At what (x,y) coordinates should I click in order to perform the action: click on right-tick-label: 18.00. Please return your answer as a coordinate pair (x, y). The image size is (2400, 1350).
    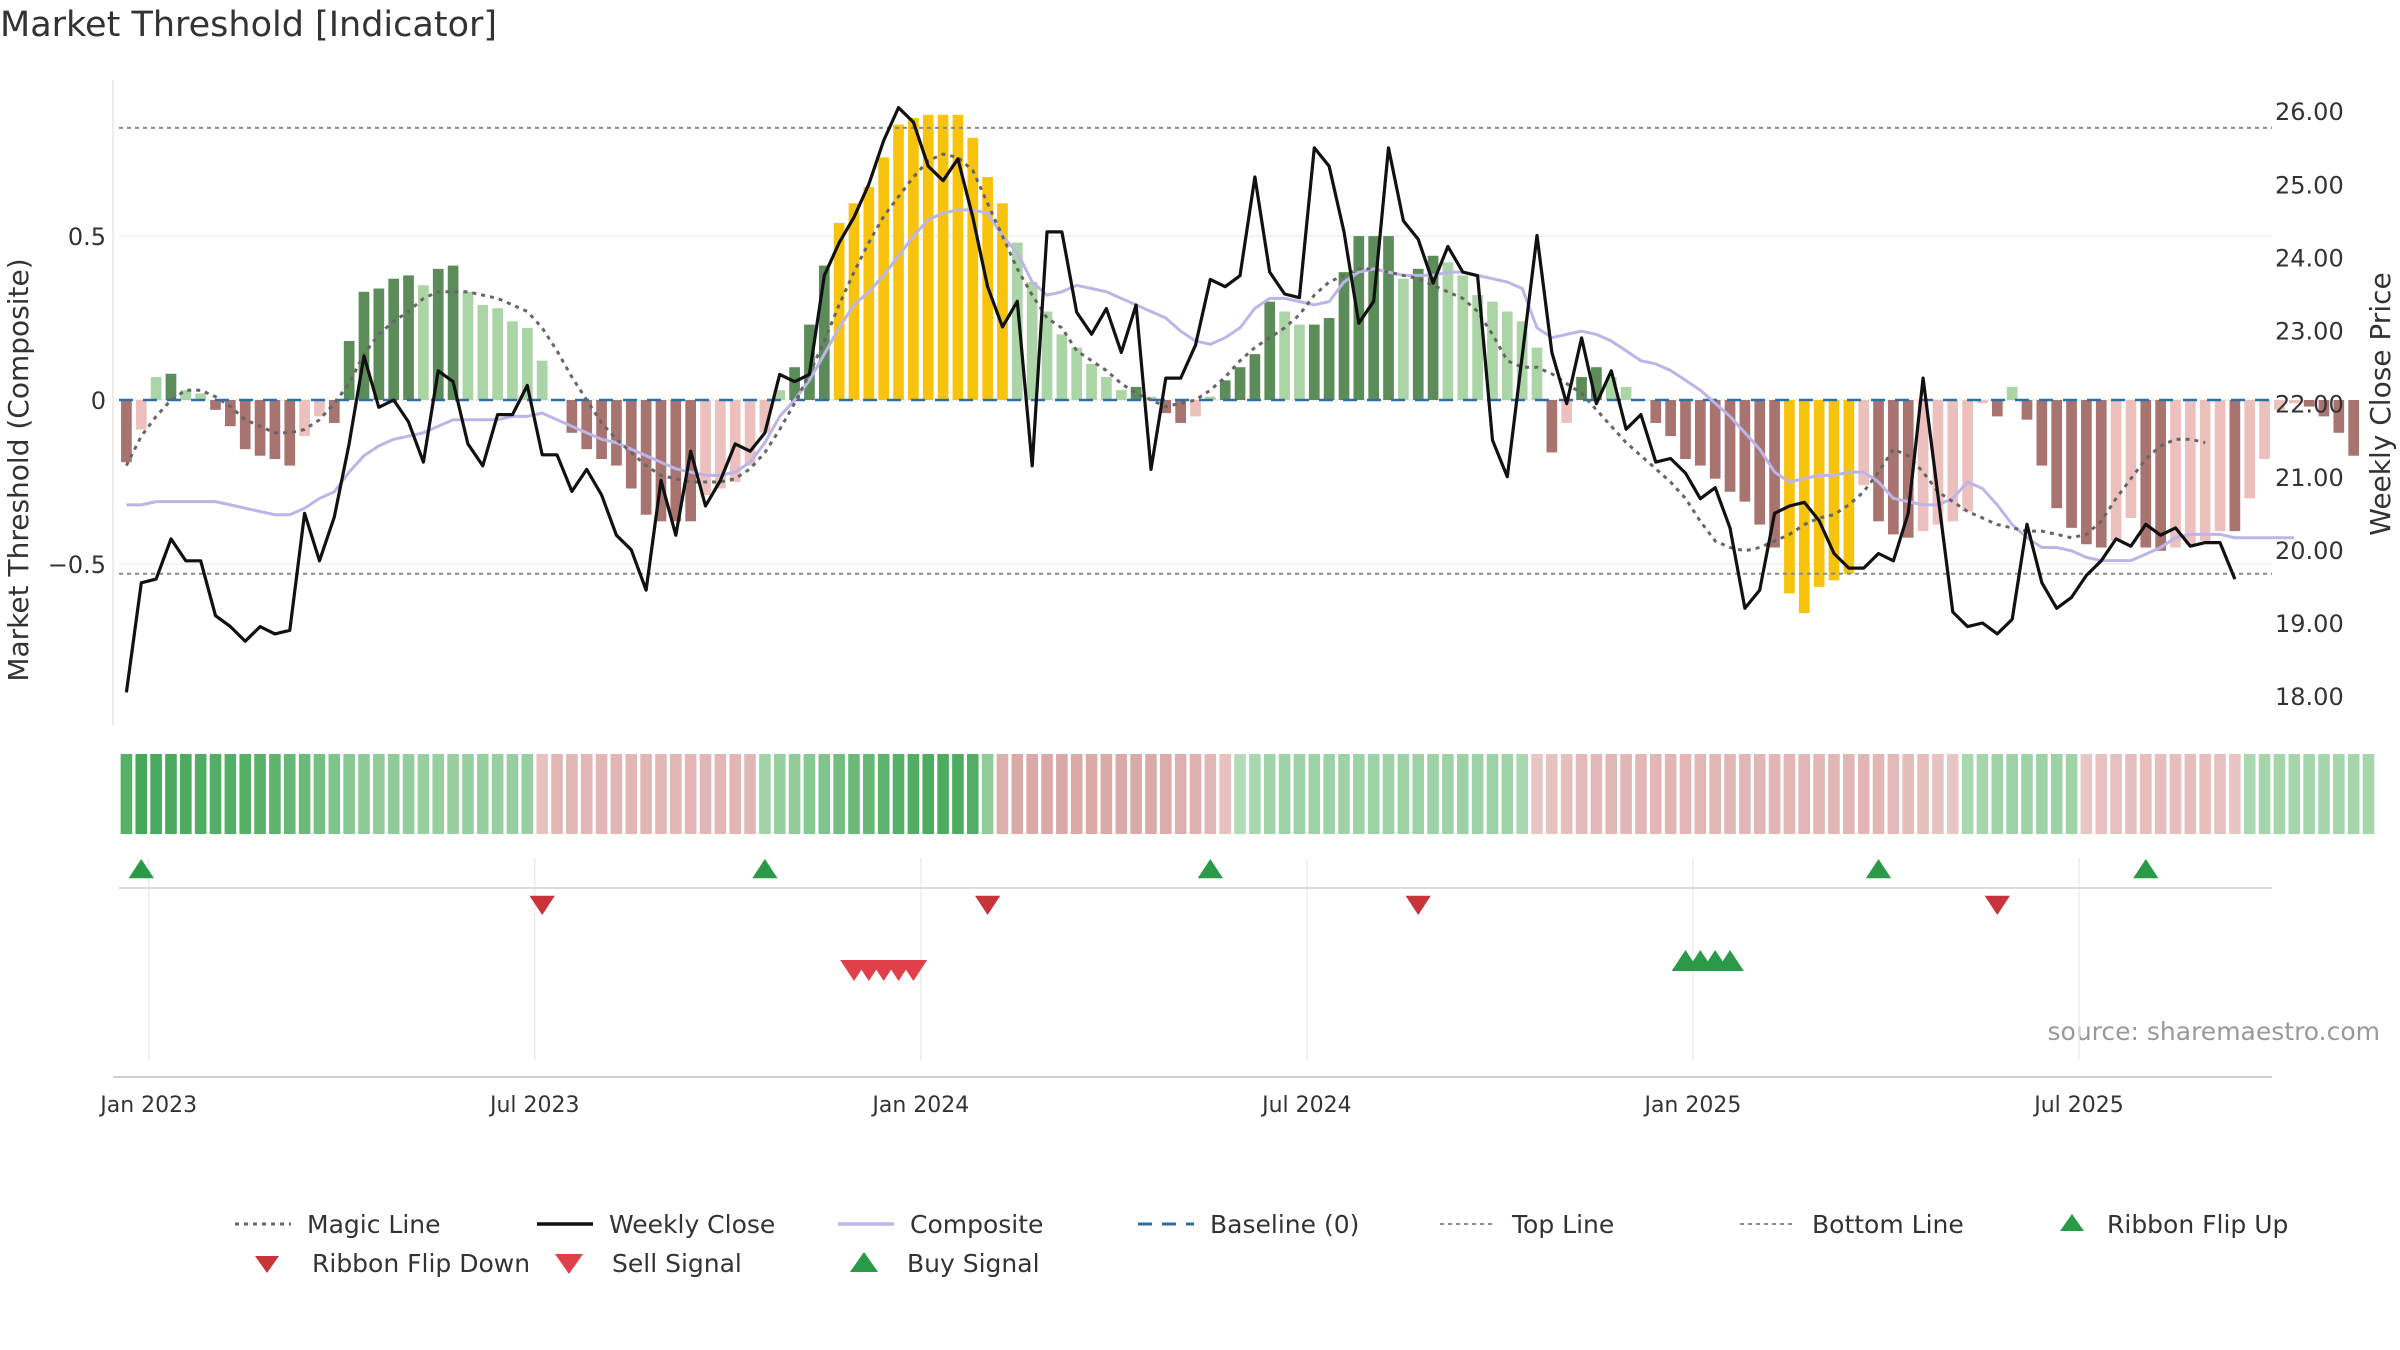
    Looking at the image, I should click on (2309, 697).